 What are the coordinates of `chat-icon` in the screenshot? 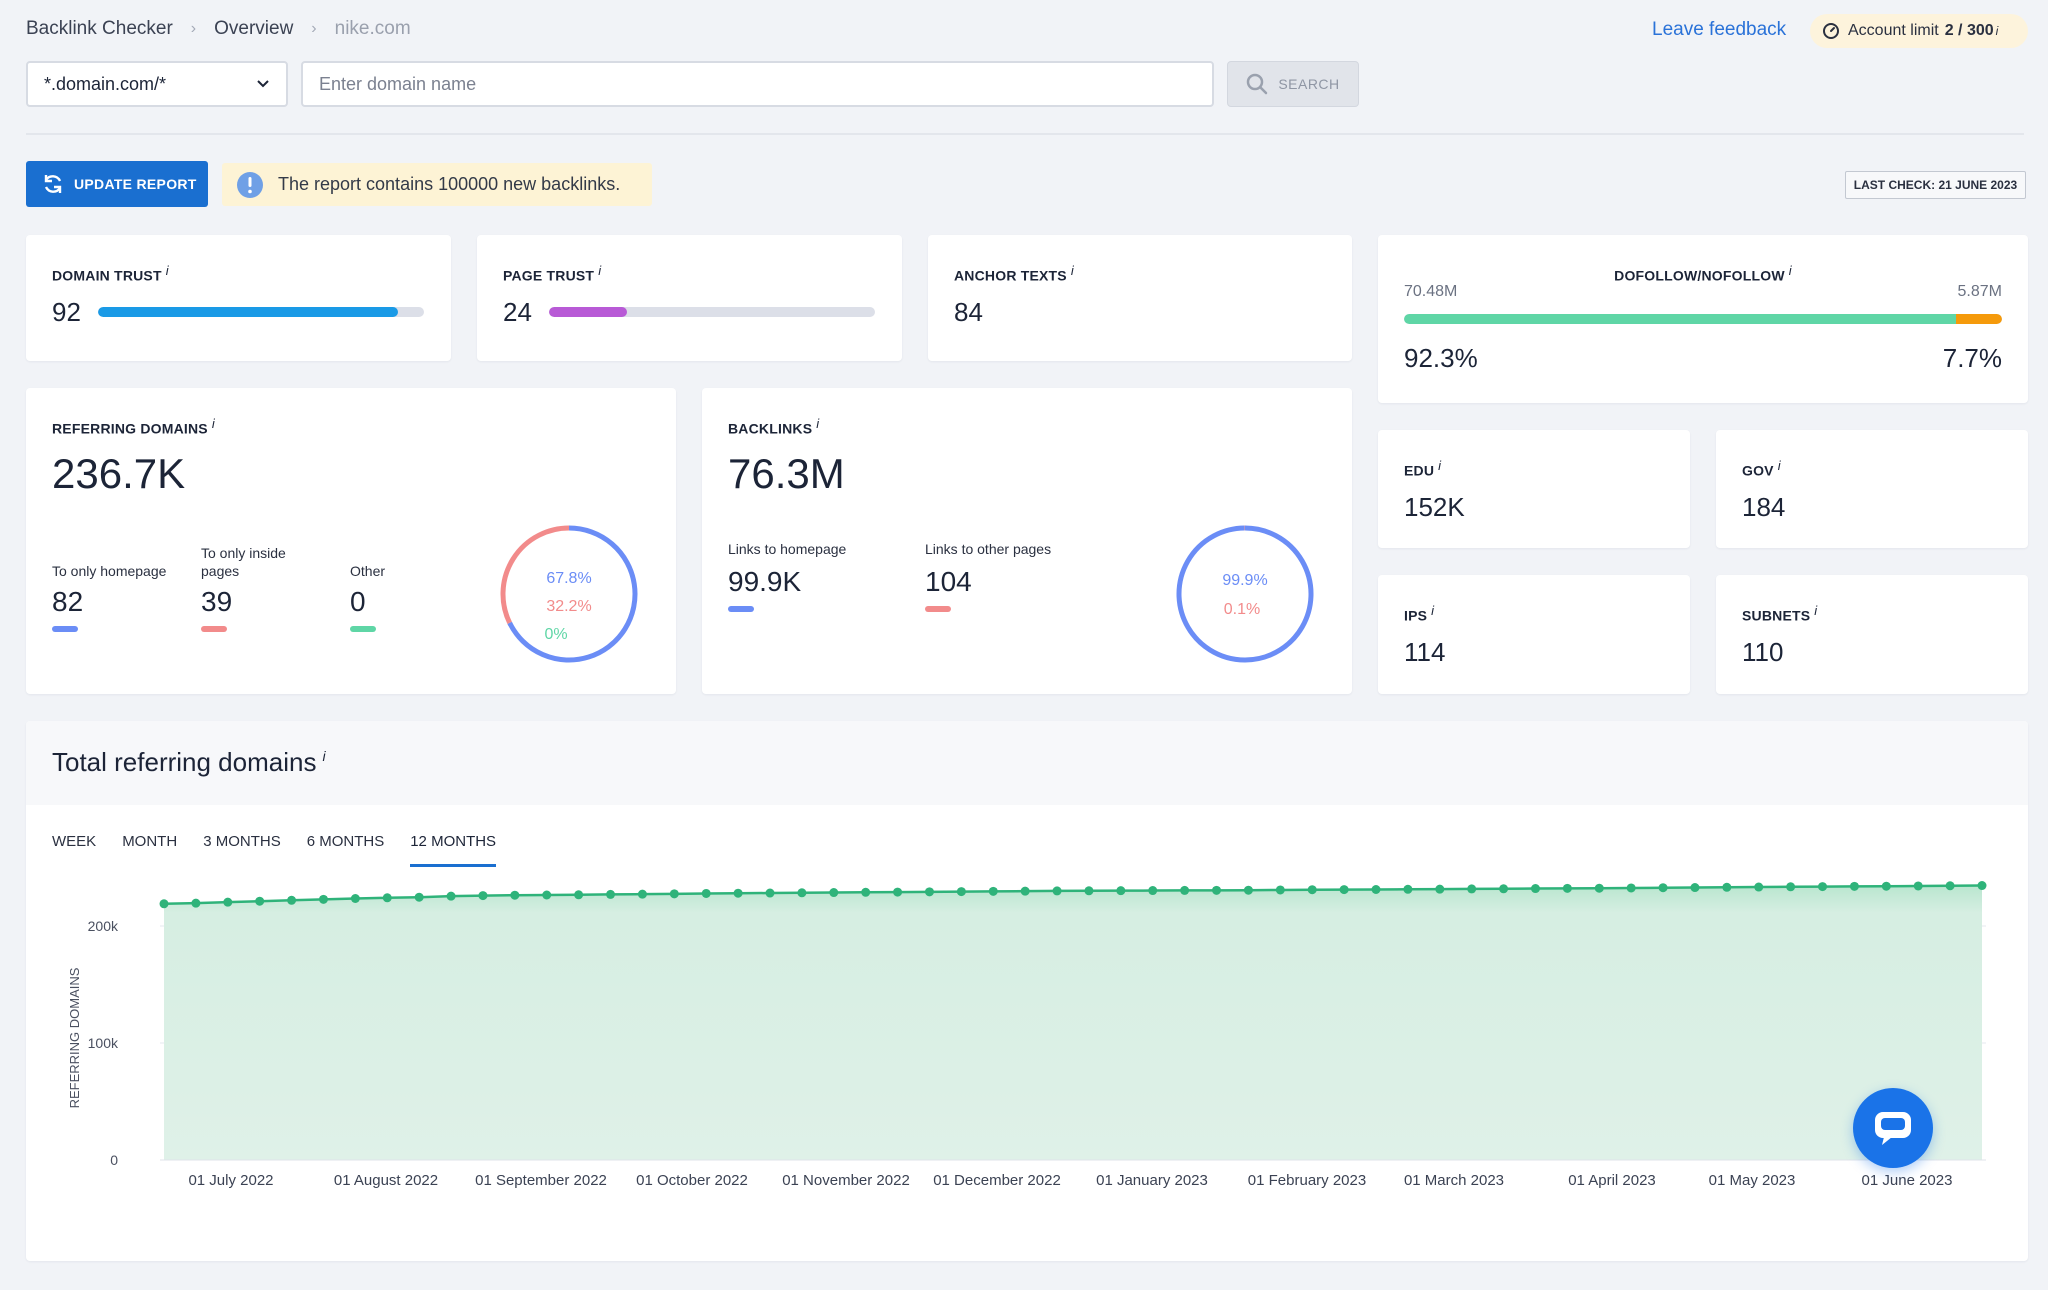 It's located at (1893, 1128).